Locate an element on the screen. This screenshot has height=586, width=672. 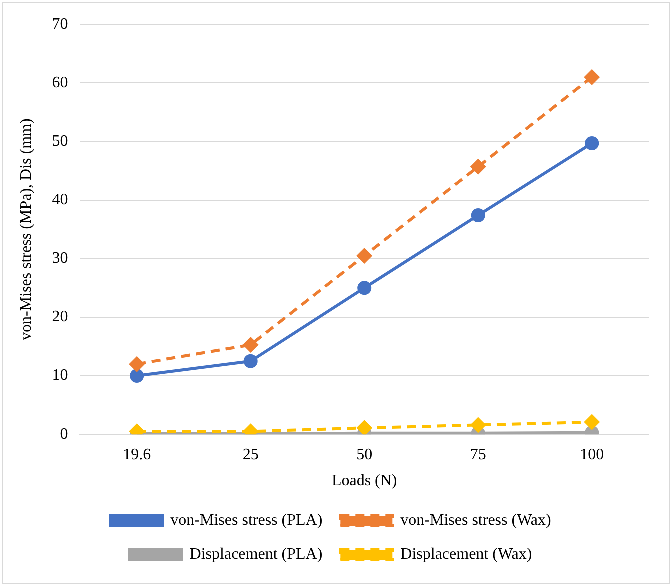
y-tick-label: 10 is located at coordinates (60, 375).